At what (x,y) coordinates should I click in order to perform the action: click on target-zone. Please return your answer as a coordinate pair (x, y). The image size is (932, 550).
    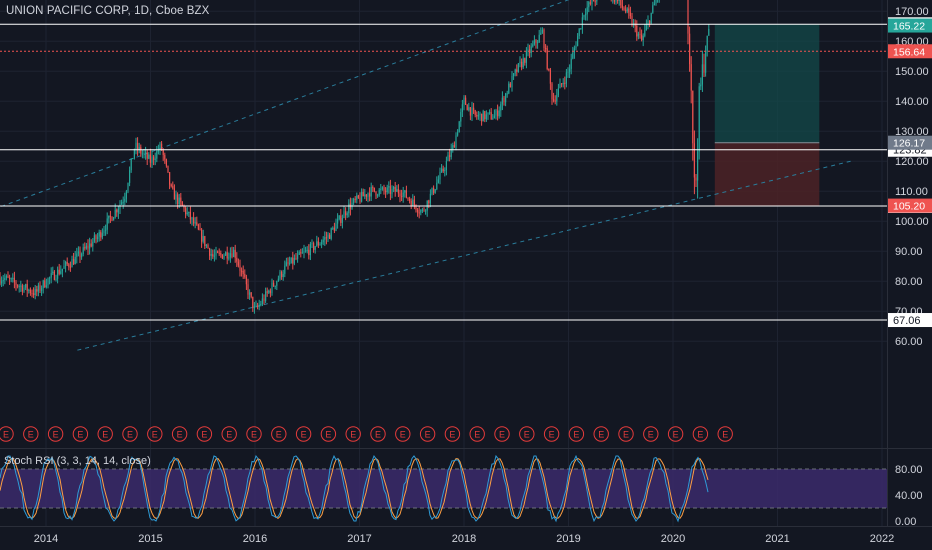
    Looking at the image, I should click on (767, 83).